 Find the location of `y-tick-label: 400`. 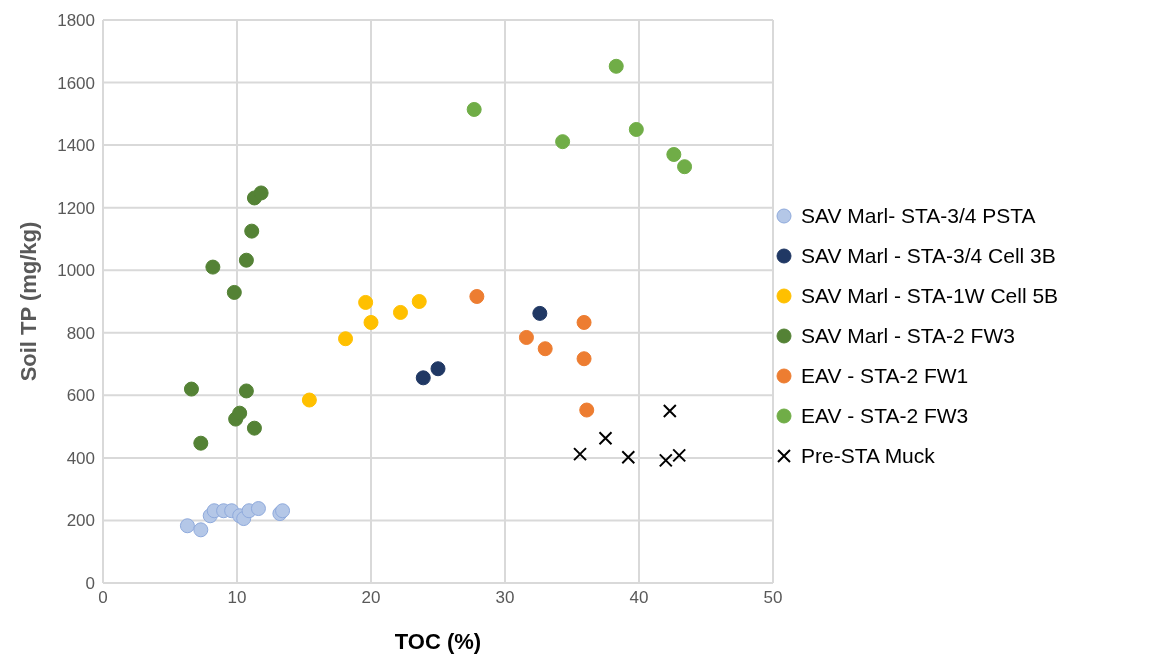

y-tick-label: 400 is located at coordinates (80, 458).